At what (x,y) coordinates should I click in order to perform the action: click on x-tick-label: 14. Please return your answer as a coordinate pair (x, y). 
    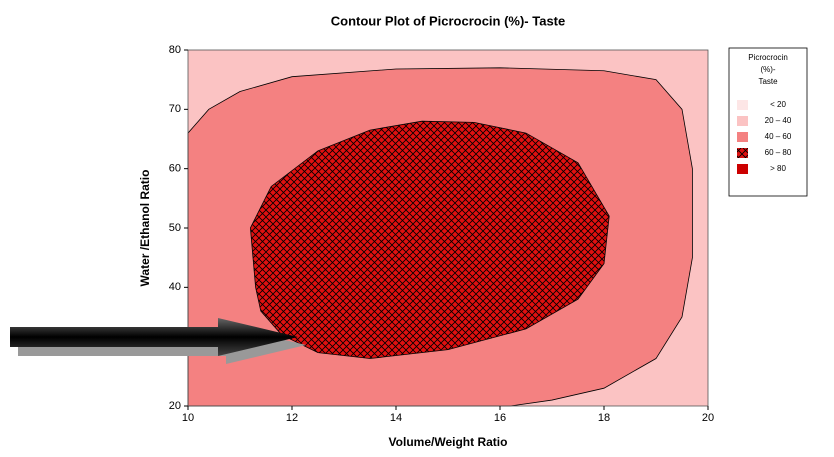
    Looking at the image, I should click on (396, 418).